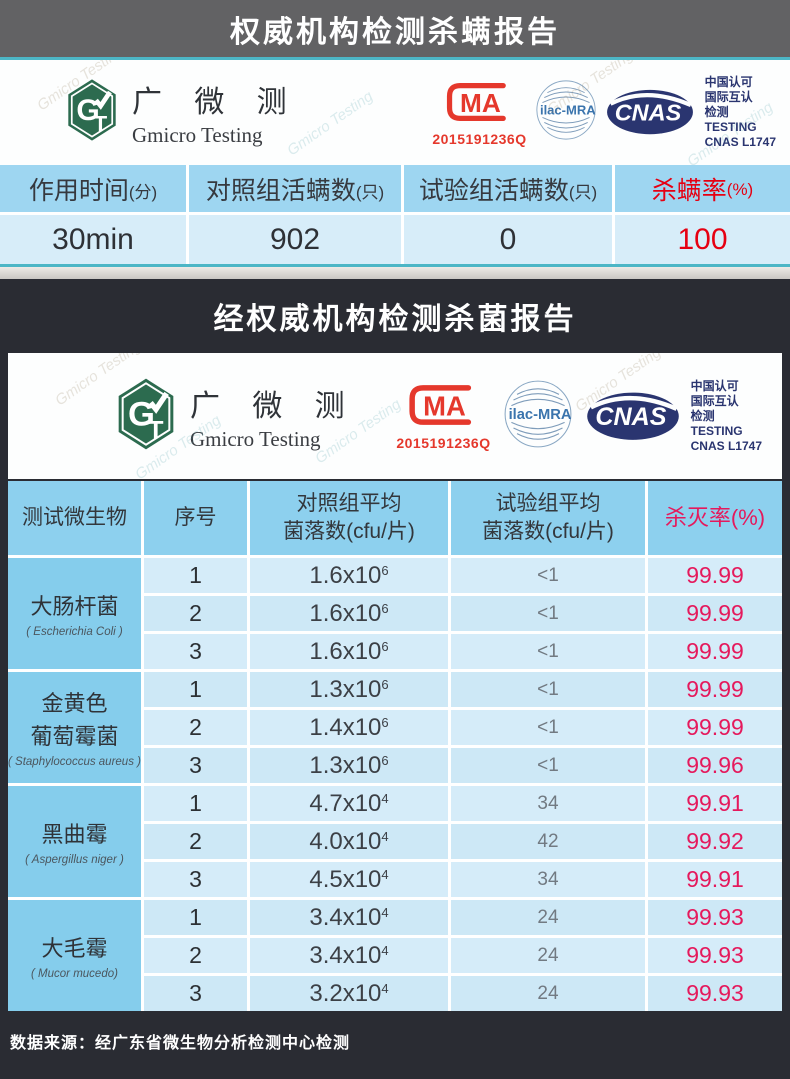 The width and height of the screenshot is (790, 1079). Describe the element at coordinates (508, 239) in the screenshot. I see `mite-value-test: 0` at that location.